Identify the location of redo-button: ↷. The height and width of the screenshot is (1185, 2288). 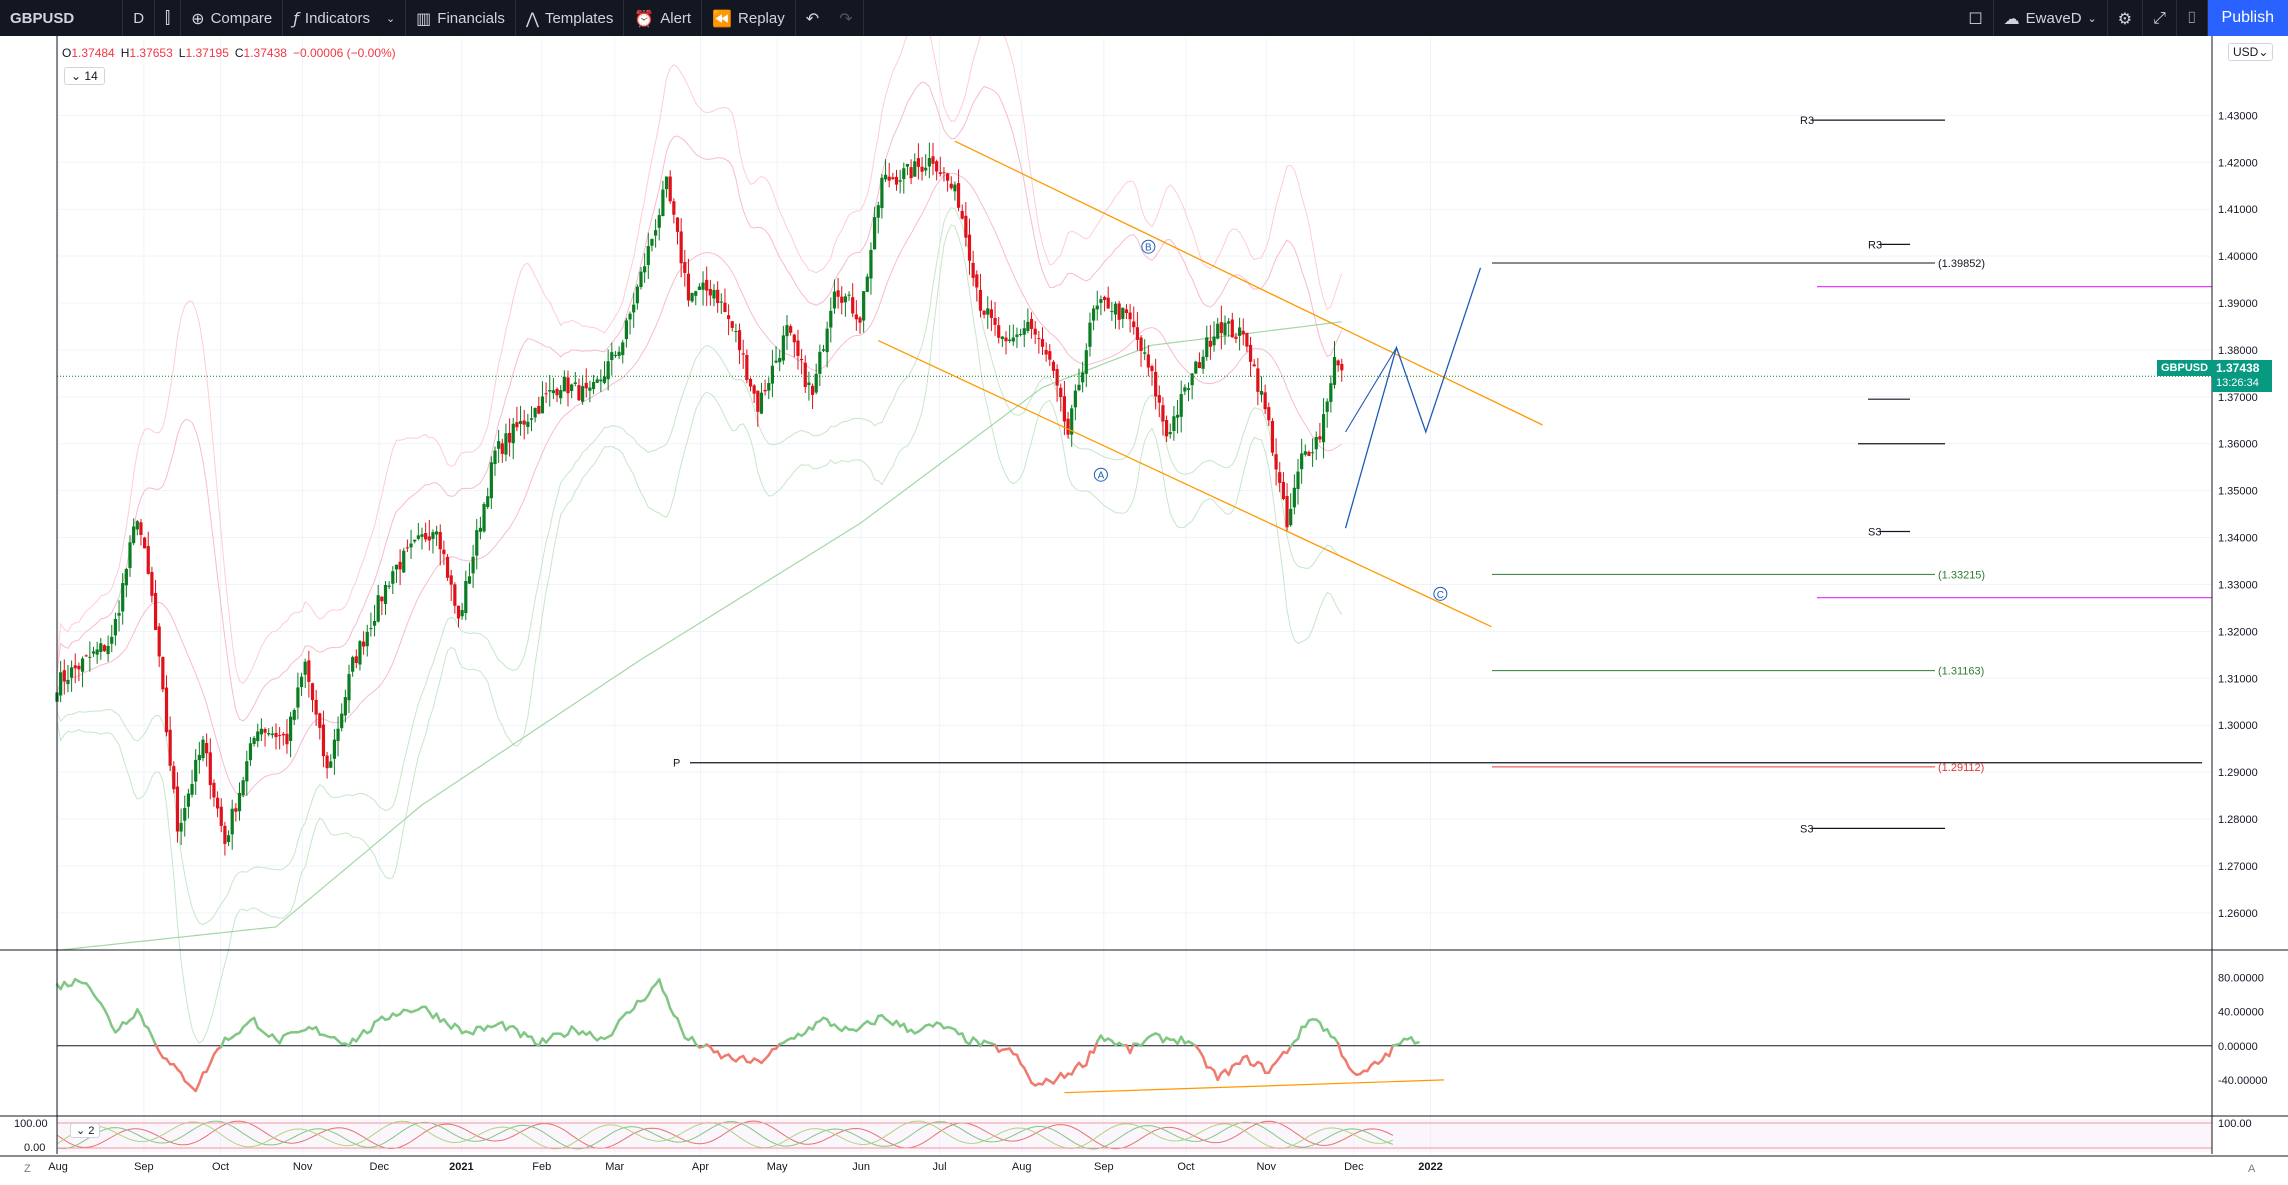
(846, 18).